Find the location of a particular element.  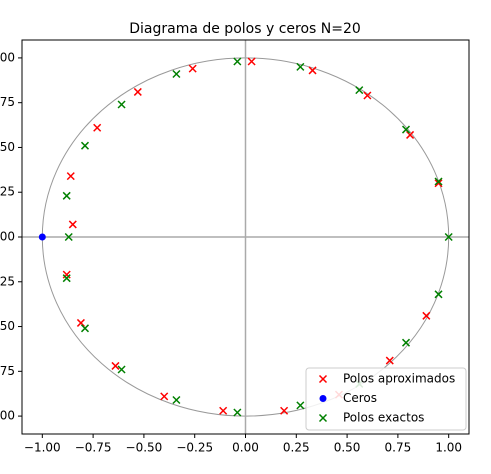

y-tick-label: −0.25 is located at coordinates (7, 281).